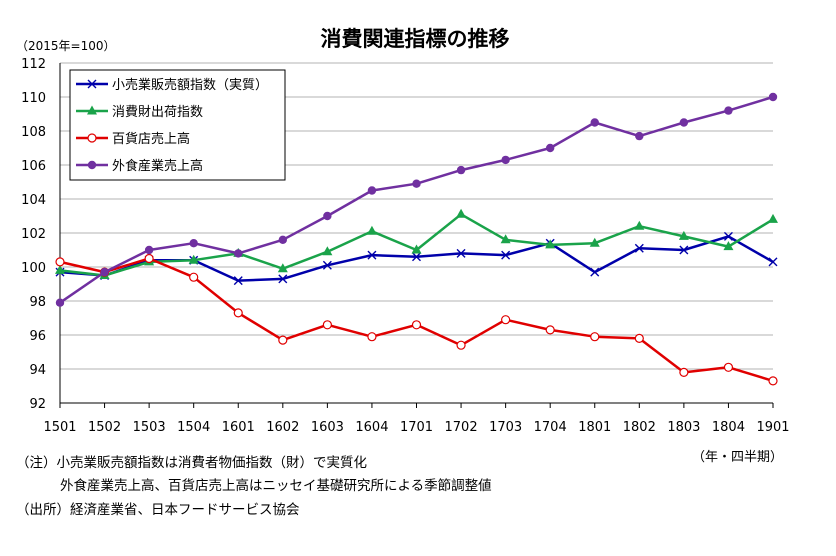 The width and height of the screenshot is (836, 556). What do you see at coordinates (37, 336) in the screenshot?
I see `y-tick-label: 96` at bounding box center [37, 336].